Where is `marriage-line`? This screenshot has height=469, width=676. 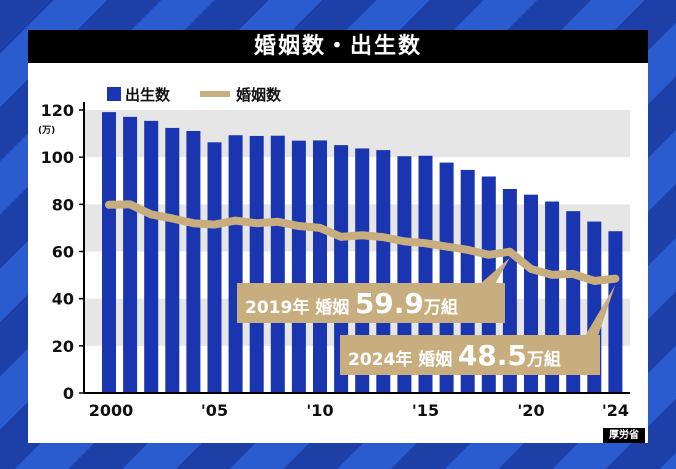 marriage-line is located at coordinates (362, 242).